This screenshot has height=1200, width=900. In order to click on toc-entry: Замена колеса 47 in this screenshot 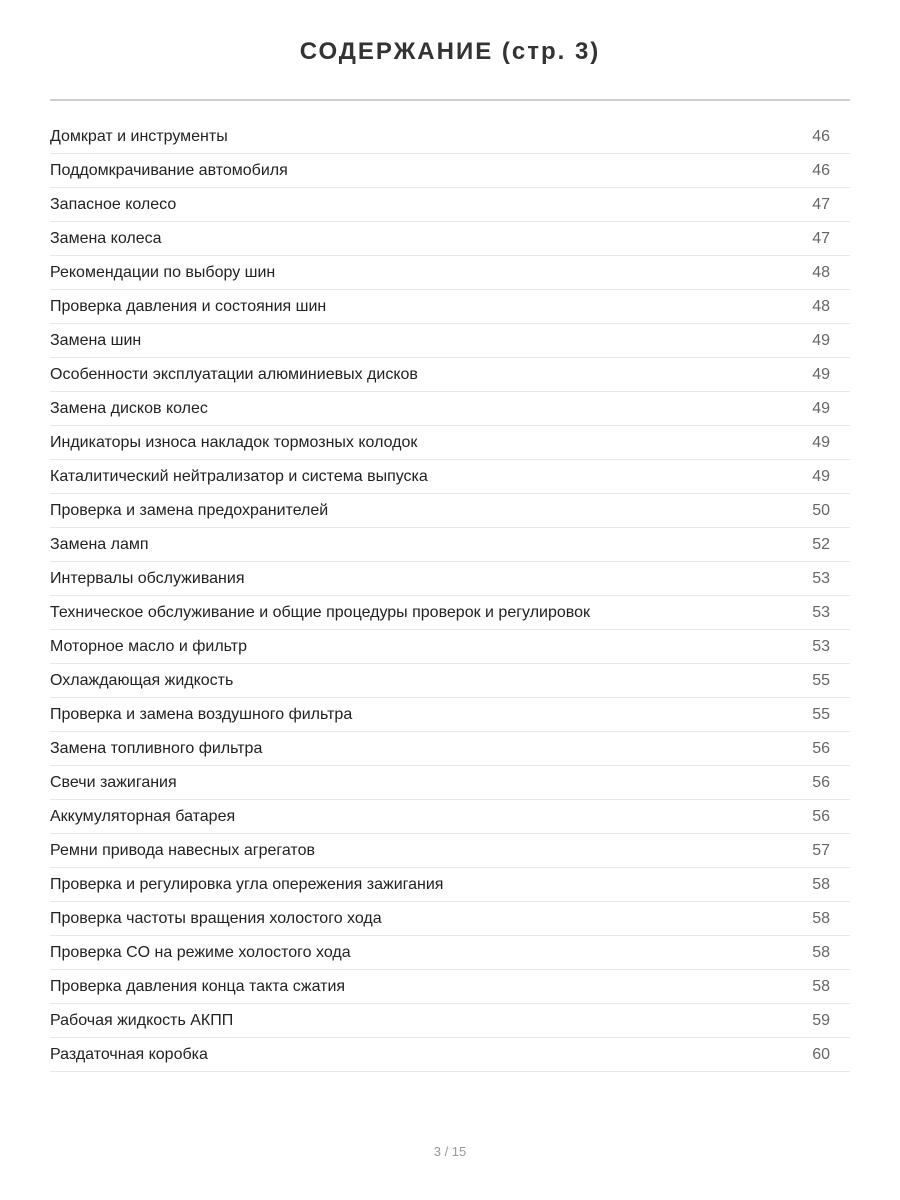, I will do `click(450, 239)`.